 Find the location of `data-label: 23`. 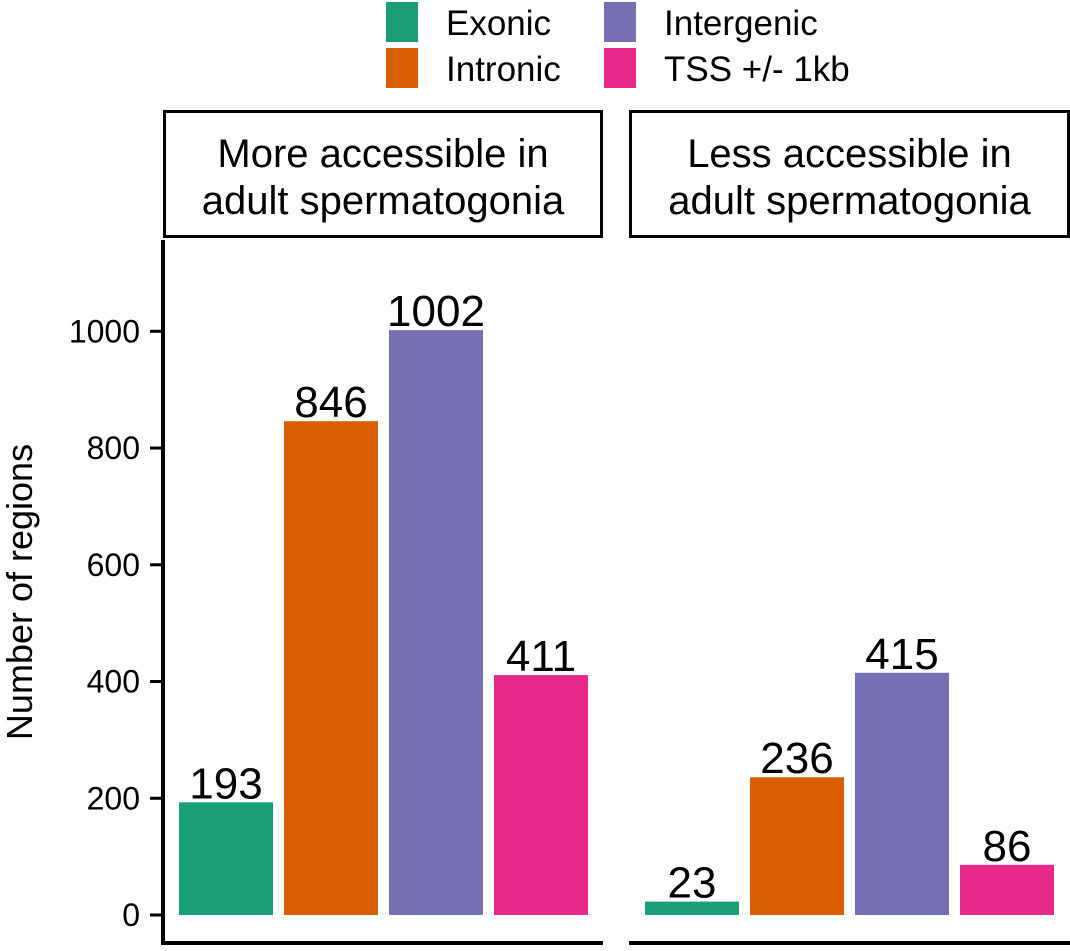

data-label: 23 is located at coordinates (692, 883).